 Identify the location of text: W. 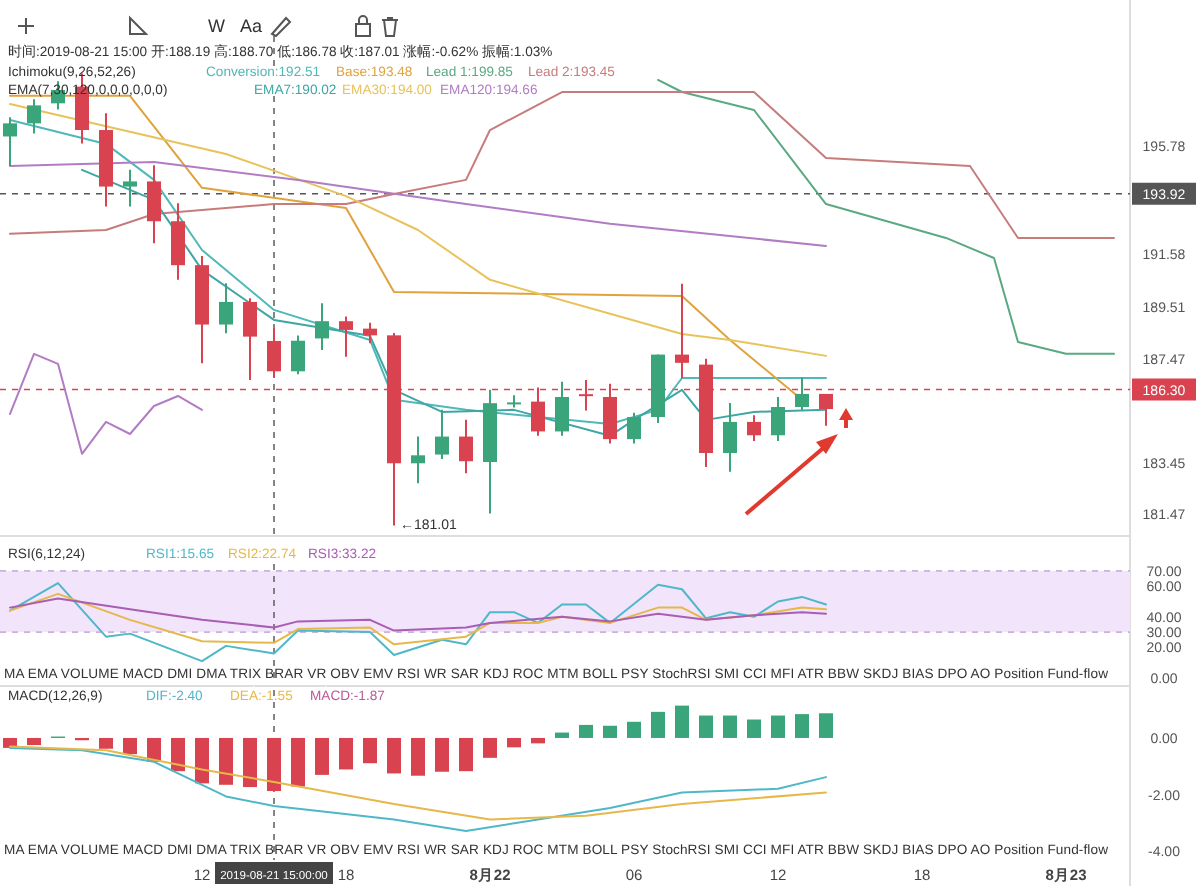
(217, 26).